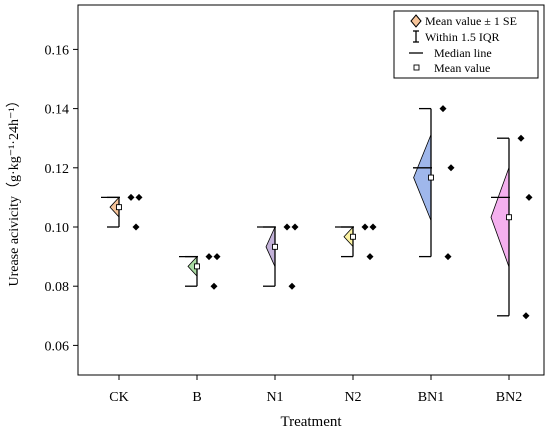 The width and height of the screenshot is (550, 432). What do you see at coordinates (462, 68) in the screenshot?
I see `legend-label-mean: Mean value` at bounding box center [462, 68].